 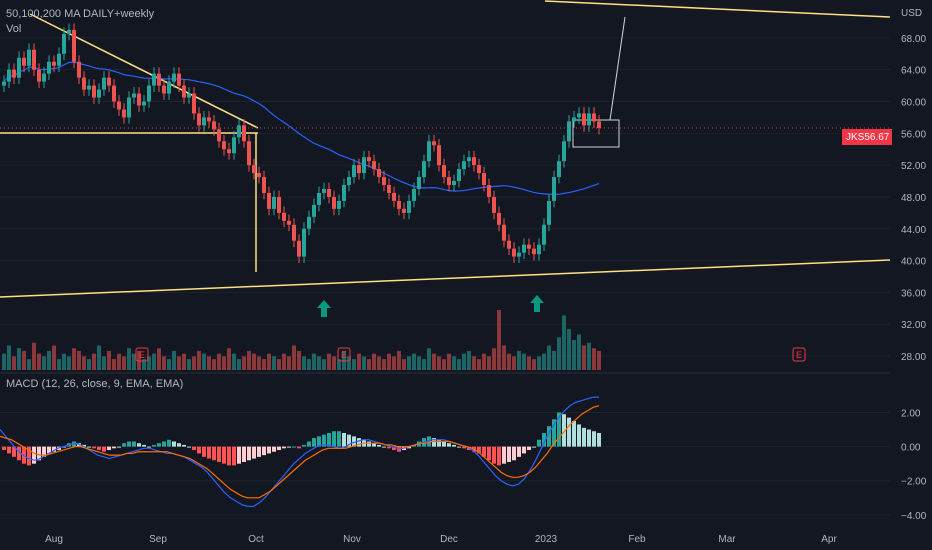 What do you see at coordinates (913, 198) in the screenshot?
I see `price-tick-label: 48.00` at bounding box center [913, 198].